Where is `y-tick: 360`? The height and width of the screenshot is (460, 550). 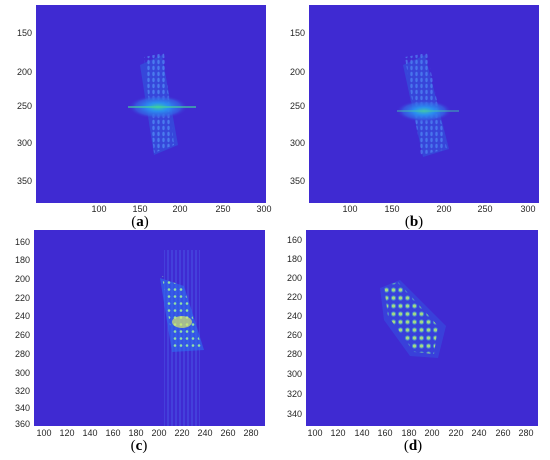
y-tick: 360 is located at coordinates (22, 424).